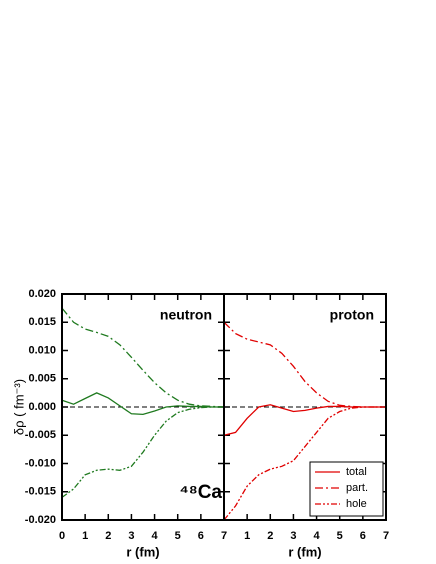  I want to click on legend-box, so click(346, 489).